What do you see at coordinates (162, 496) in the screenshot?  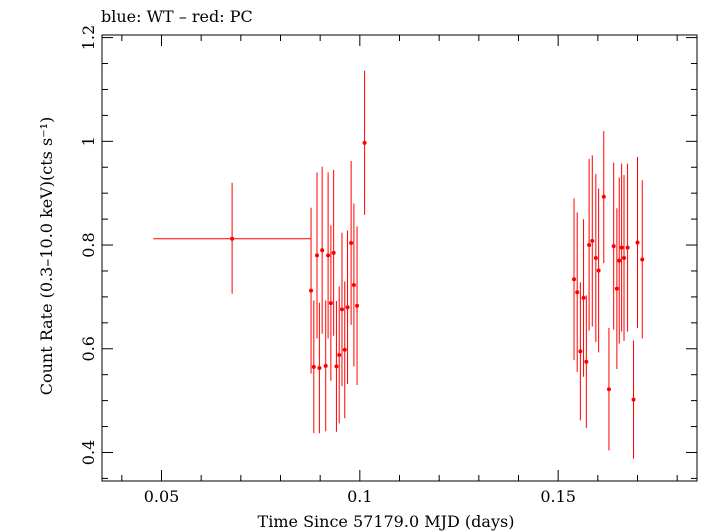 I see `x-tick-label: 0.05` at bounding box center [162, 496].